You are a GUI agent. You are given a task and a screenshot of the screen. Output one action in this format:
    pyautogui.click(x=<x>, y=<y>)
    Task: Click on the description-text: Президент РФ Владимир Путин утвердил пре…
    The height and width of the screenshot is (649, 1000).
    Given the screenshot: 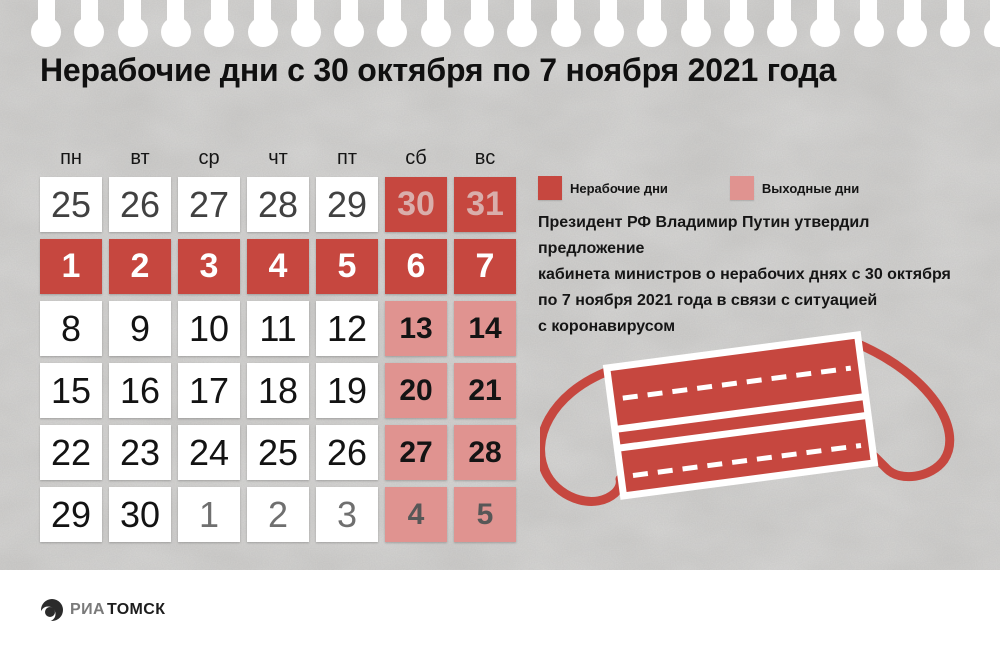 What is the action you would take?
    pyautogui.click(x=744, y=274)
    